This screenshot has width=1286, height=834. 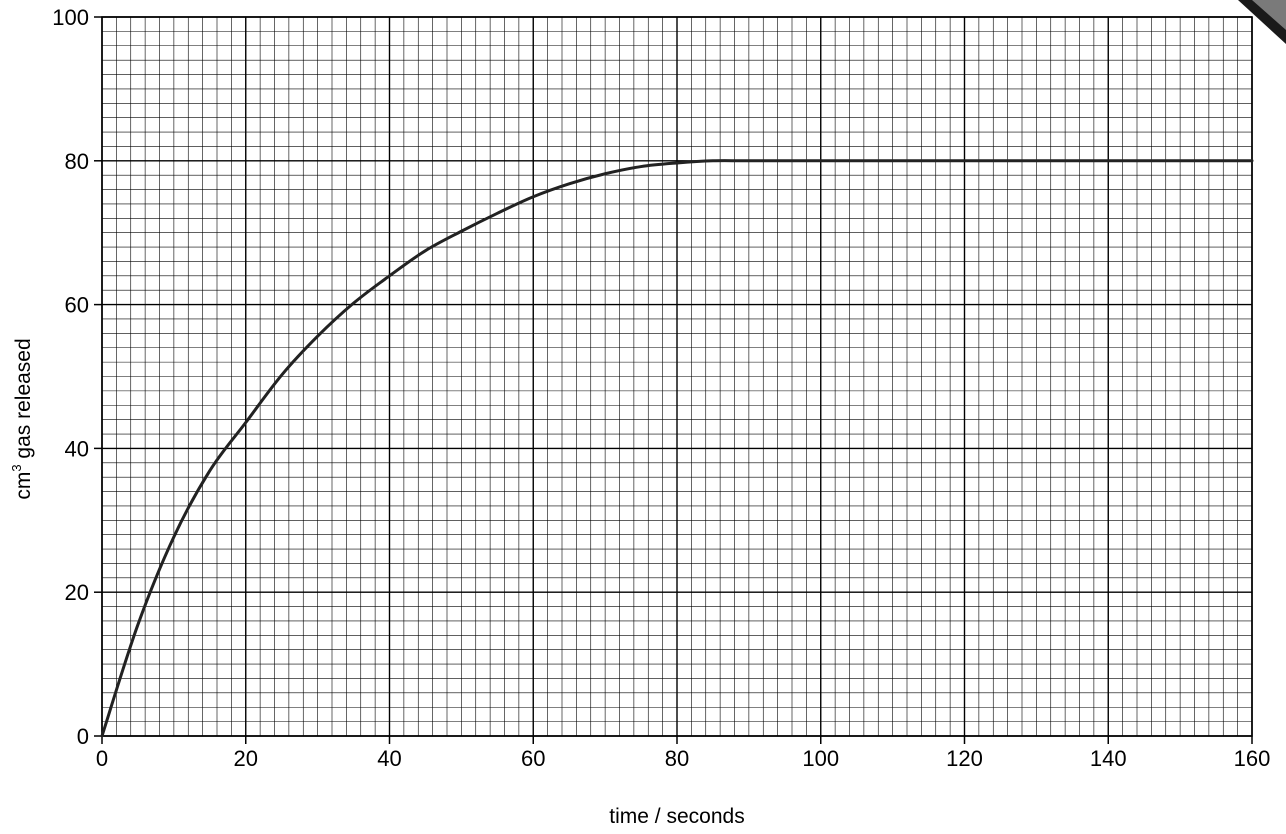 What do you see at coordinates (246, 758) in the screenshot?
I see `x-tick-label: 20` at bounding box center [246, 758].